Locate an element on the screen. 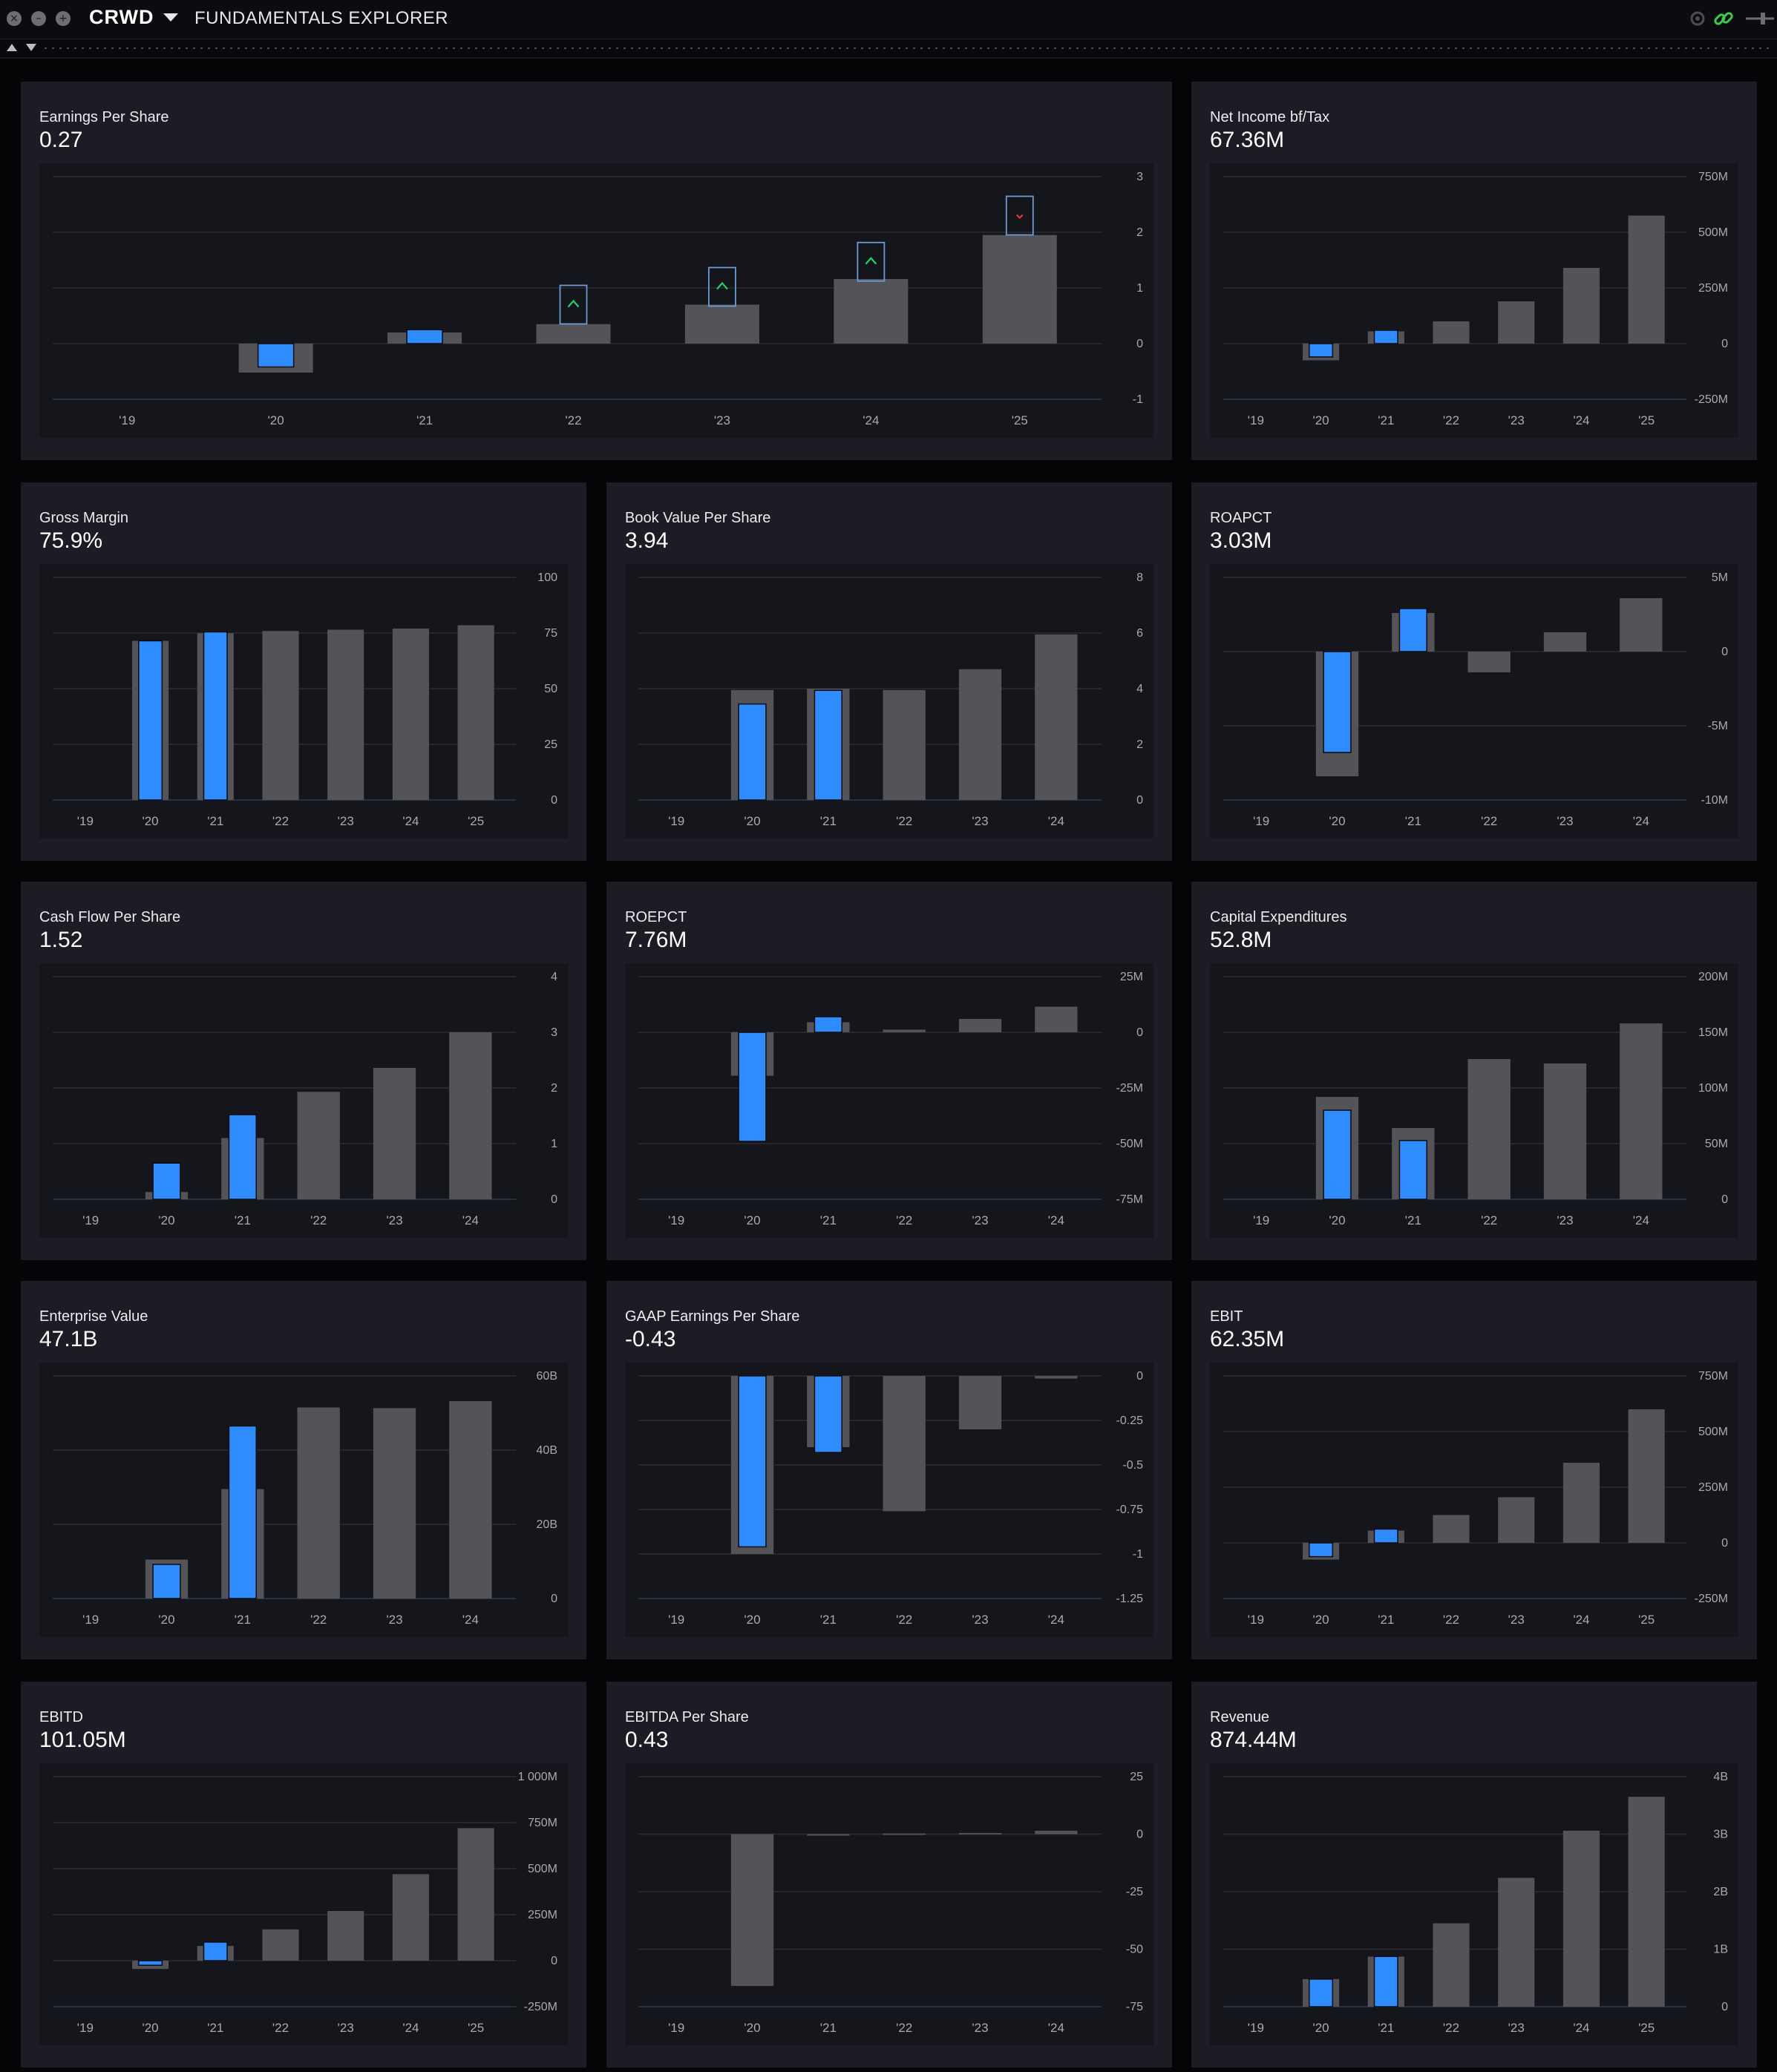  scroll-up-icon is located at coordinates (12, 47).